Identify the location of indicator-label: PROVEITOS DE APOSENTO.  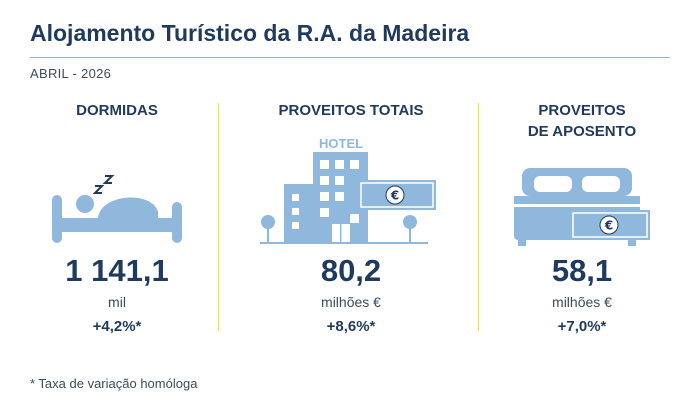
(582, 121).